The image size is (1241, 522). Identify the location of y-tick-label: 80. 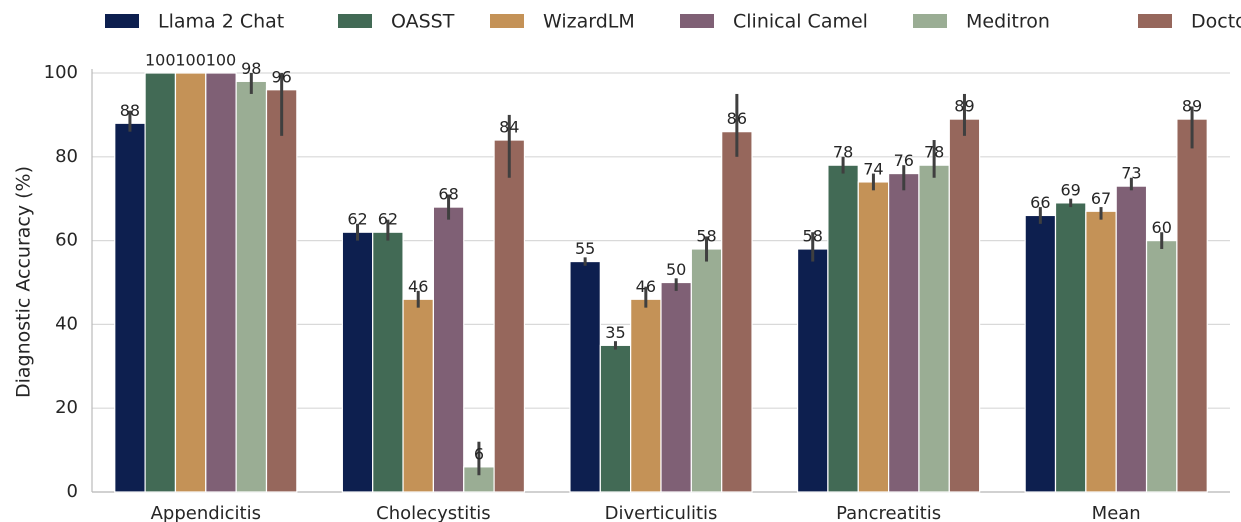
(66, 156).